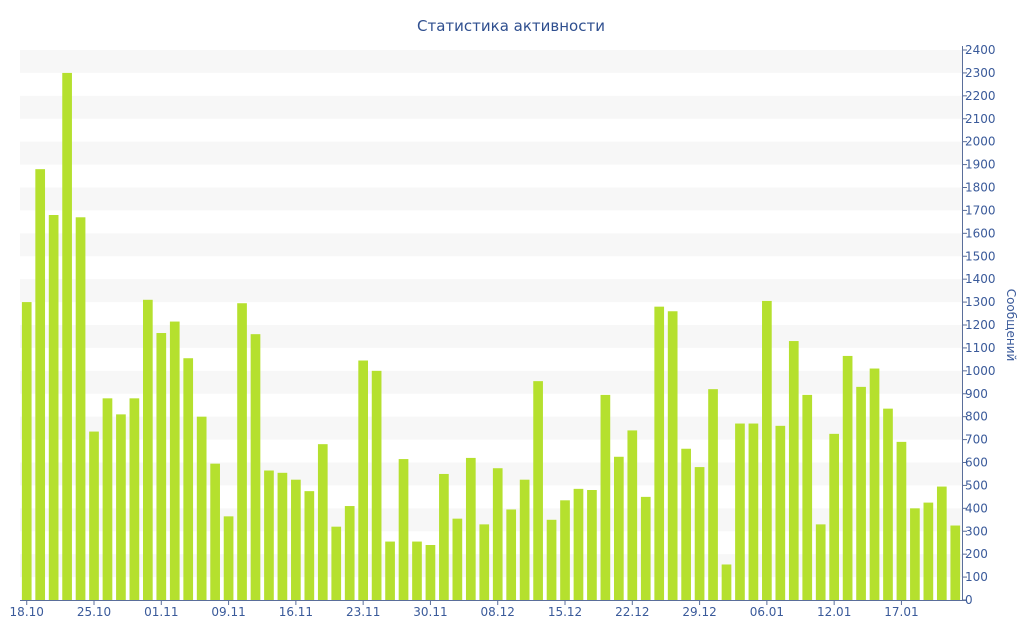 This screenshot has height=640, width=1024. I want to click on y-tick-label: 1800, so click(980, 188).